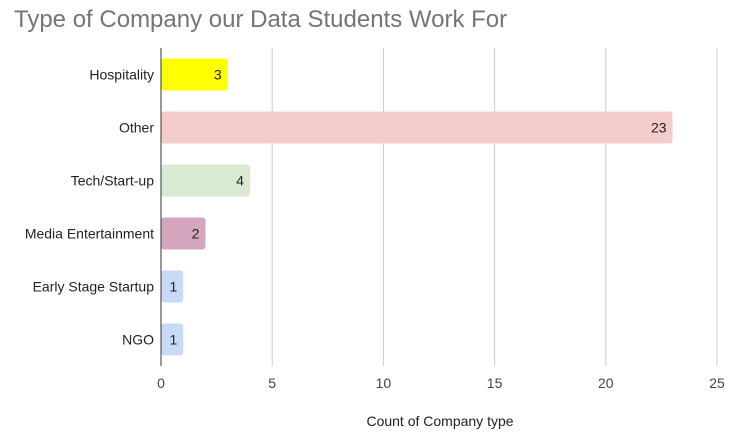  I want to click on x-tick-label: 0, so click(161, 383).